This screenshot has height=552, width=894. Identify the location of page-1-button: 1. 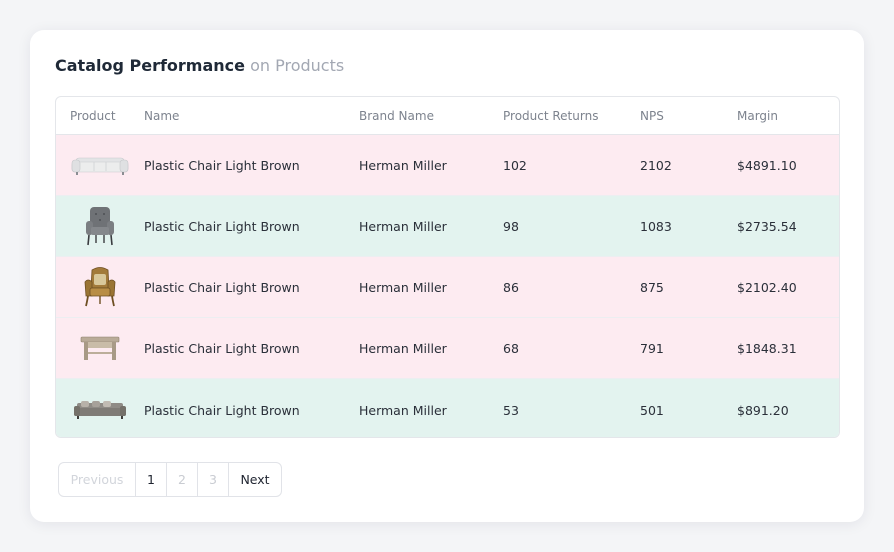
(151, 479).